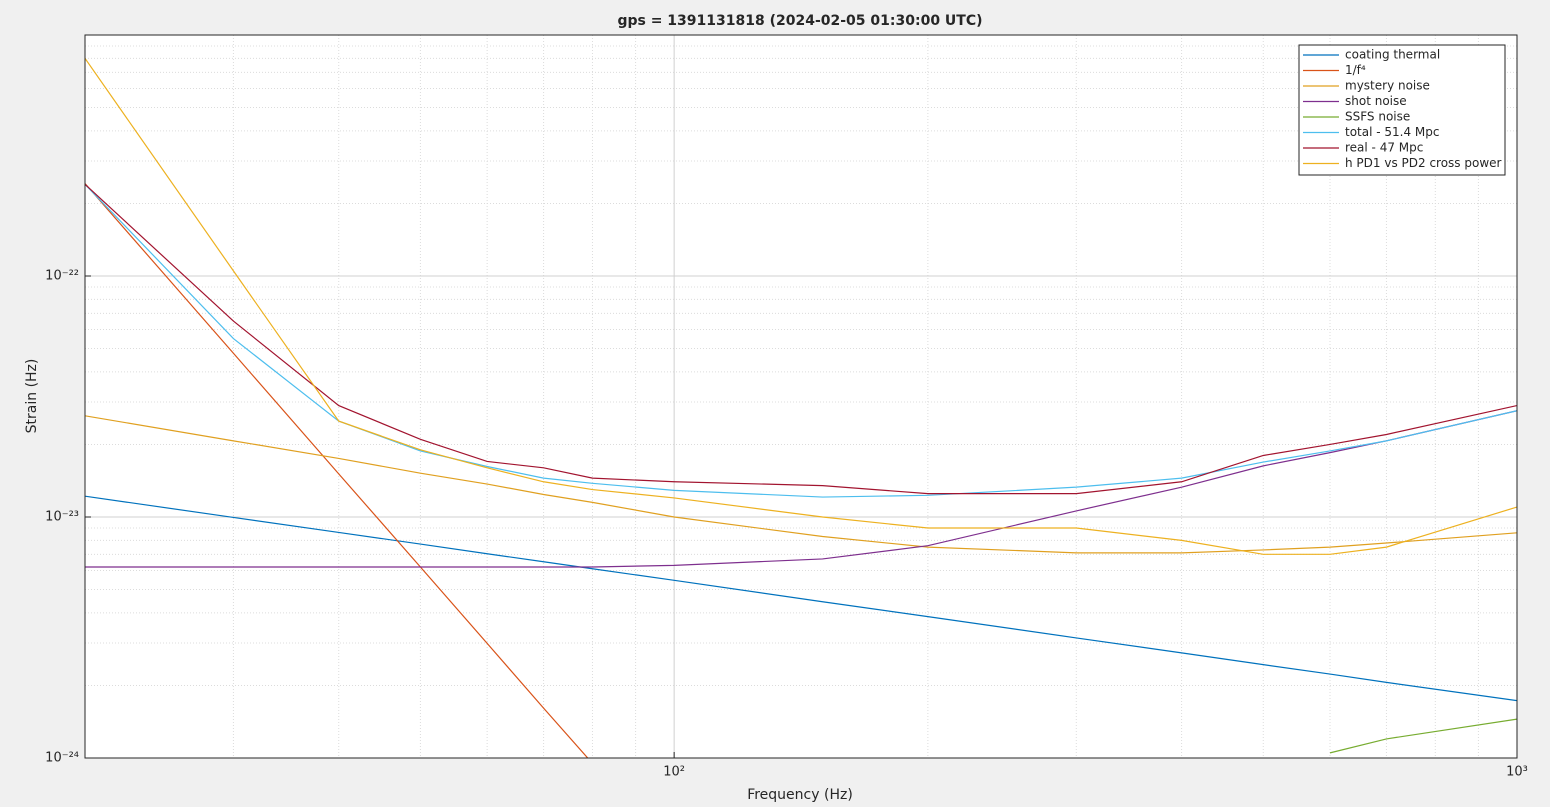 The height and width of the screenshot is (807, 1550). I want to click on legend-label: total - 51.4 Mpc, so click(1392, 132).